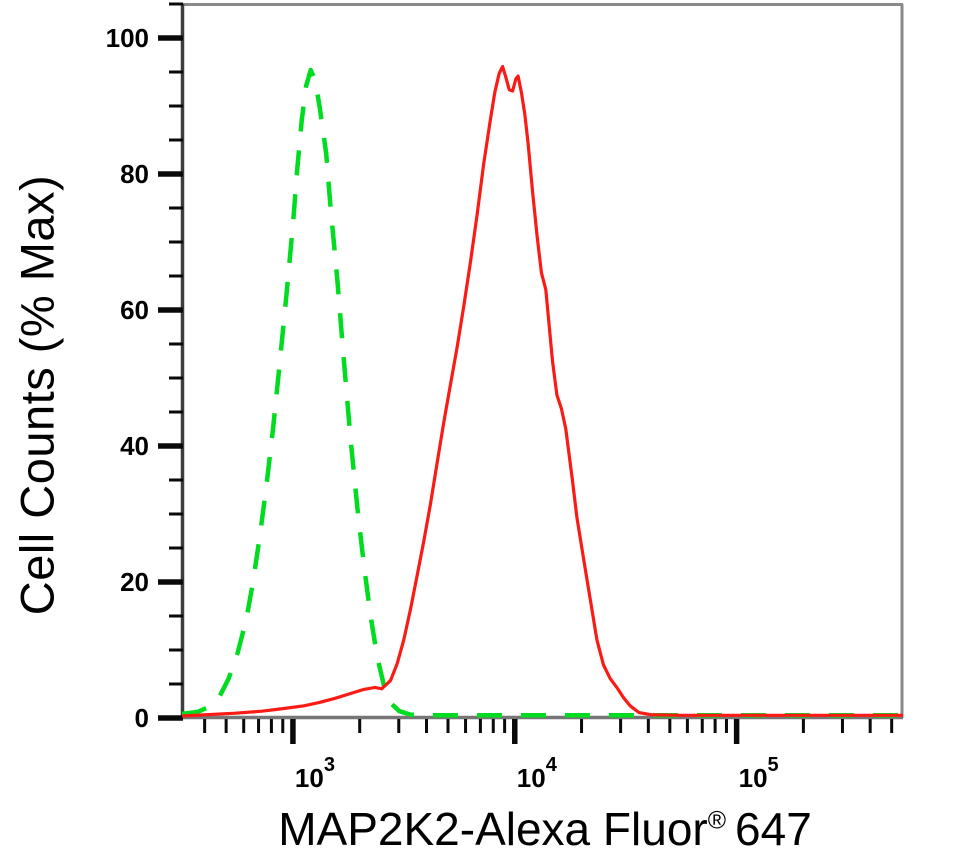 The height and width of the screenshot is (860, 963). I want to click on x-axis-title-main: MAP2K2-Alexa Fluor, so click(493, 829).